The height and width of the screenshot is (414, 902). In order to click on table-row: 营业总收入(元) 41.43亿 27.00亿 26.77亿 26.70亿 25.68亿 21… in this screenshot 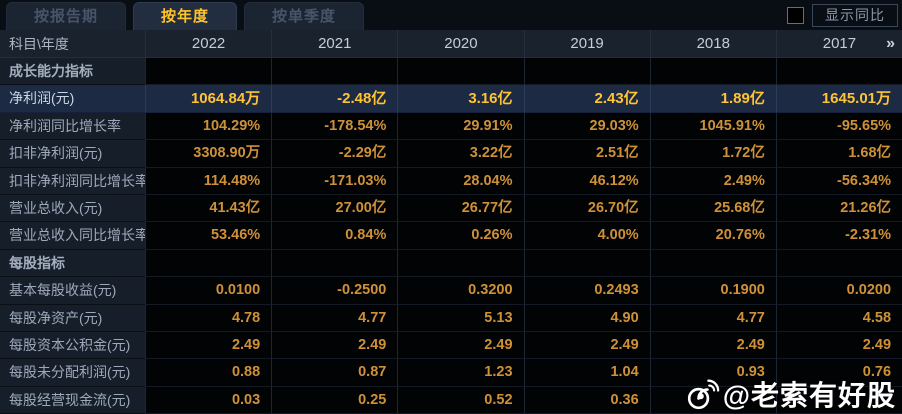, I will do `click(451, 208)`.